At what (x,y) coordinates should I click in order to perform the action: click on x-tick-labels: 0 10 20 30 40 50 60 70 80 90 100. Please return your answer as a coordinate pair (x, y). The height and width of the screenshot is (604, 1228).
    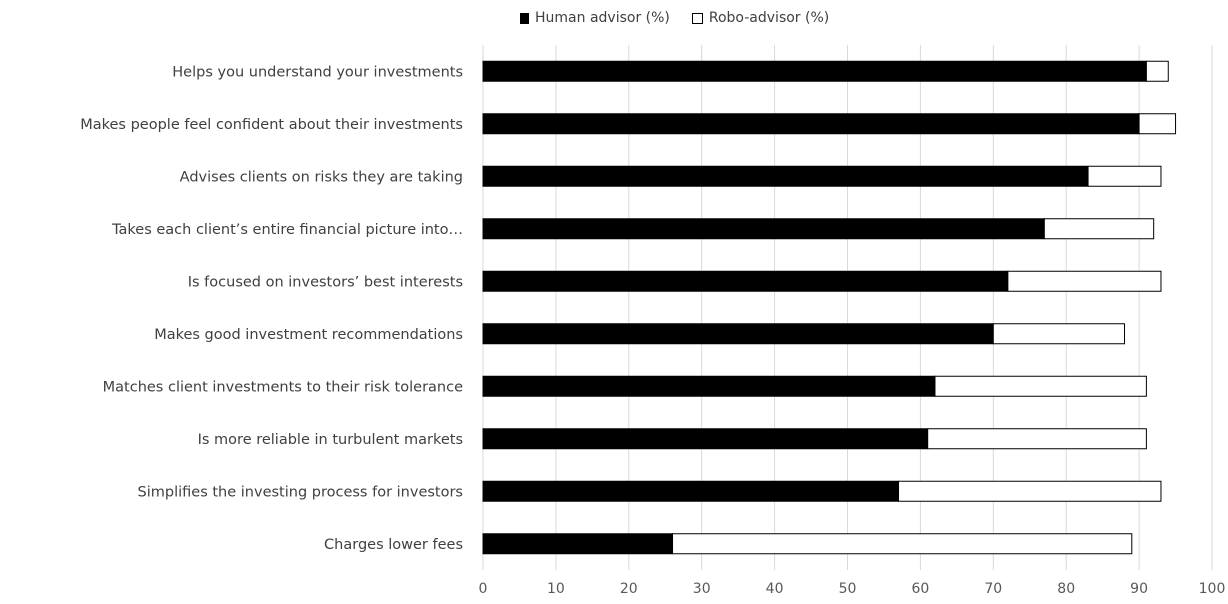
    Looking at the image, I should click on (852, 589).